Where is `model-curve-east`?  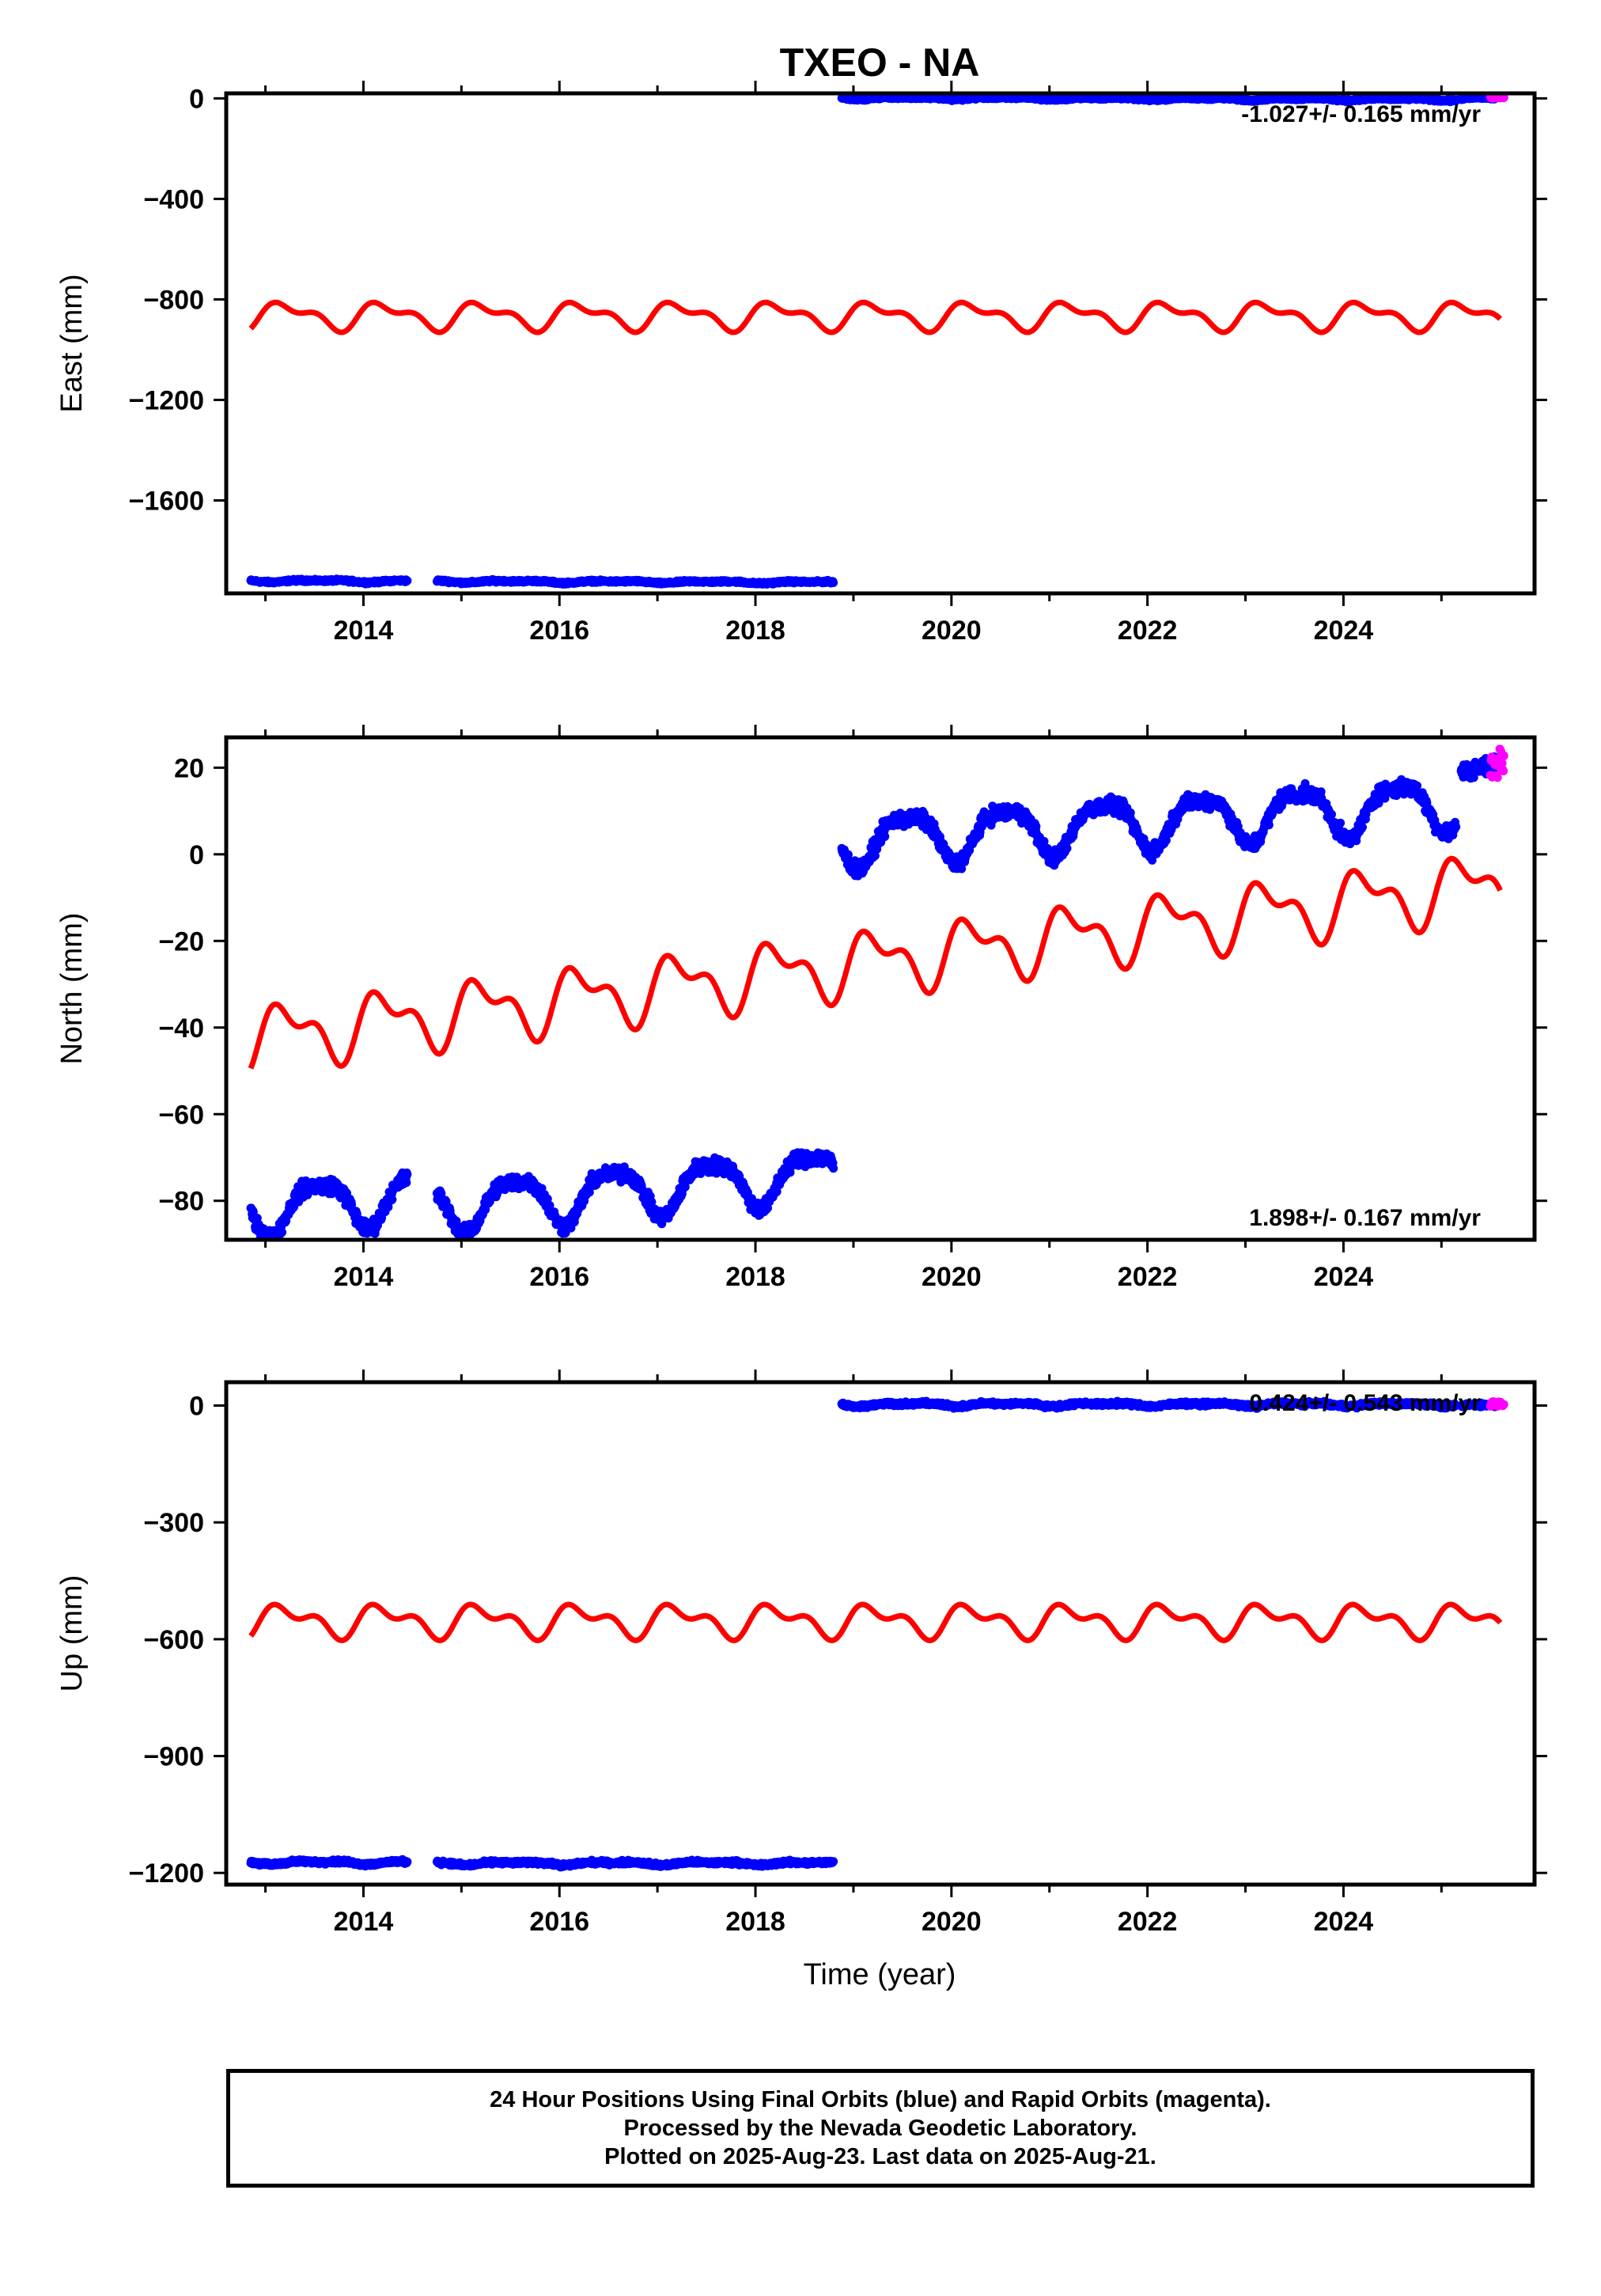 model-curve-east is located at coordinates (875, 317).